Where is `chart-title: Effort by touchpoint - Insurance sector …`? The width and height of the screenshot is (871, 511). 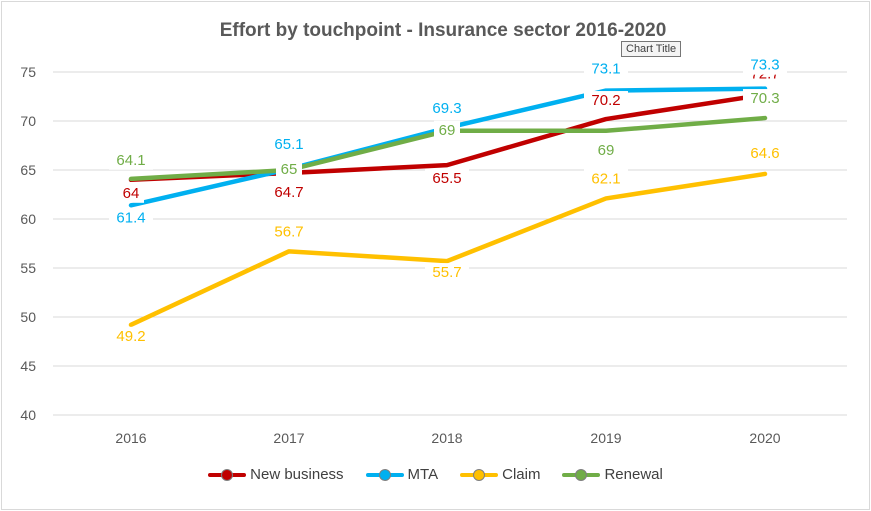
chart-title: Effort by touchpoint - Insurance sector … is located at coordinates (443, 30).